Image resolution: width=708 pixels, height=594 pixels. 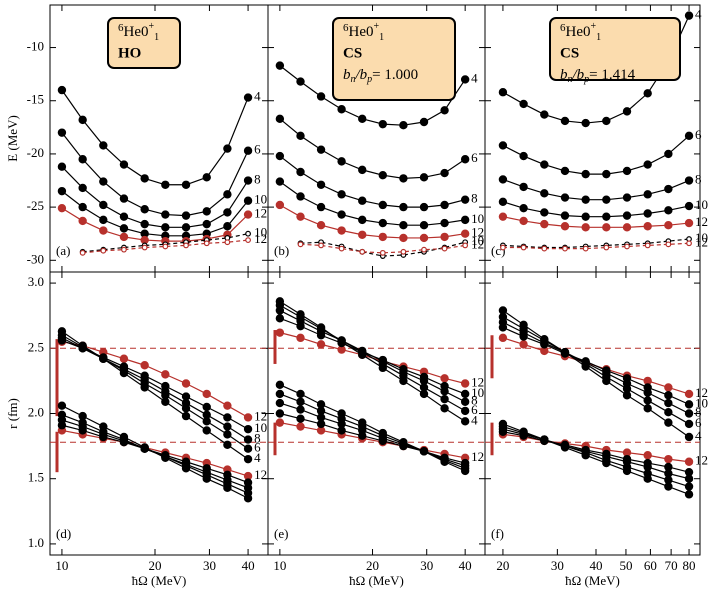 What do you see at coordinates (121, 28) in the screenshot?
I see `box-text-part: 6` at bounding box center [121, 28].